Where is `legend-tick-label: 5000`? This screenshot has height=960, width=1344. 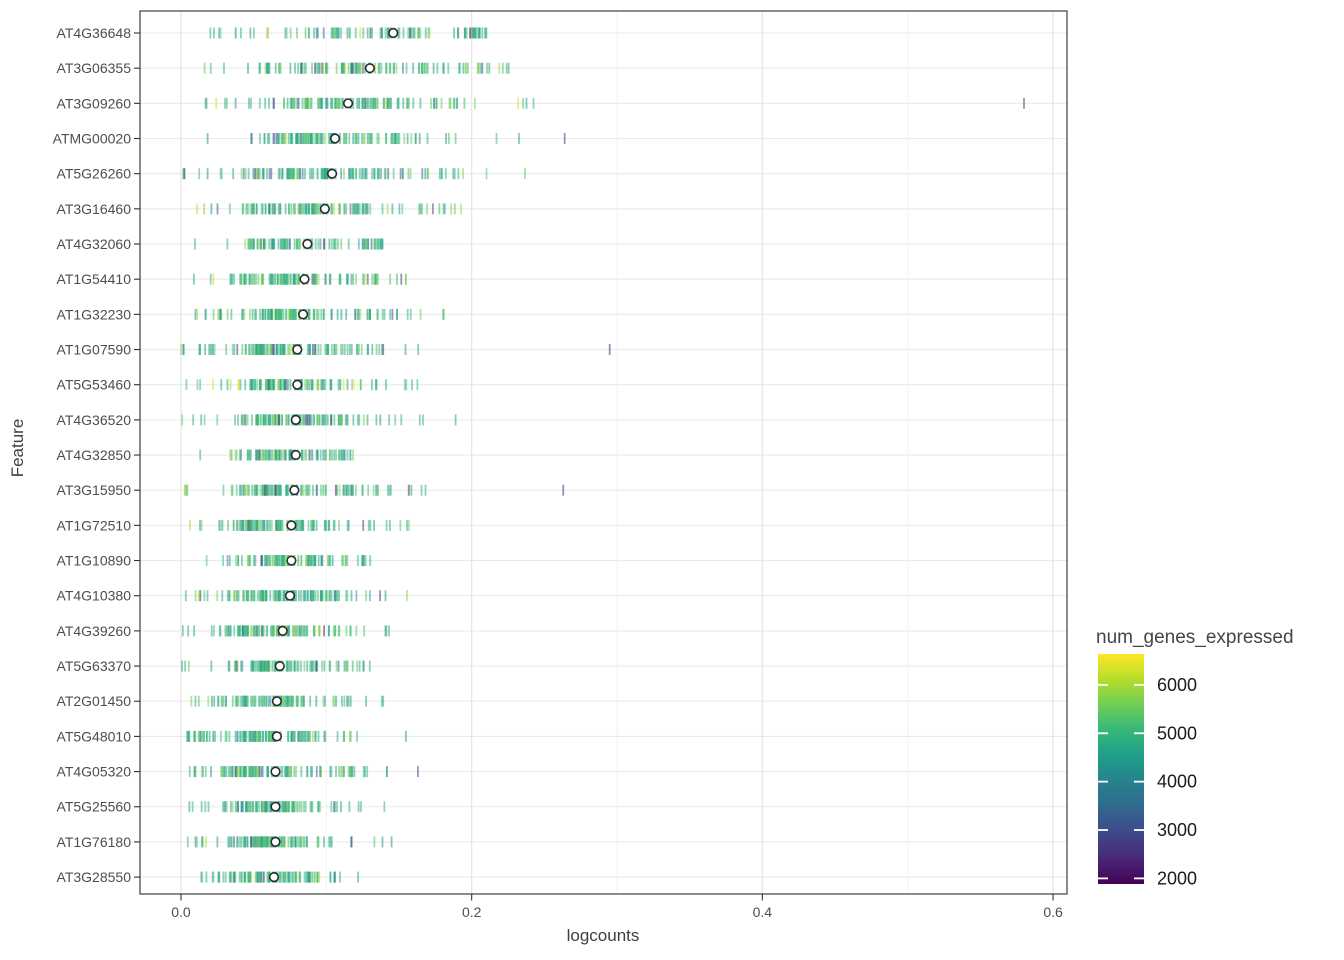
legend-tick-label: 5000 is located at coordinates (1177, 733).